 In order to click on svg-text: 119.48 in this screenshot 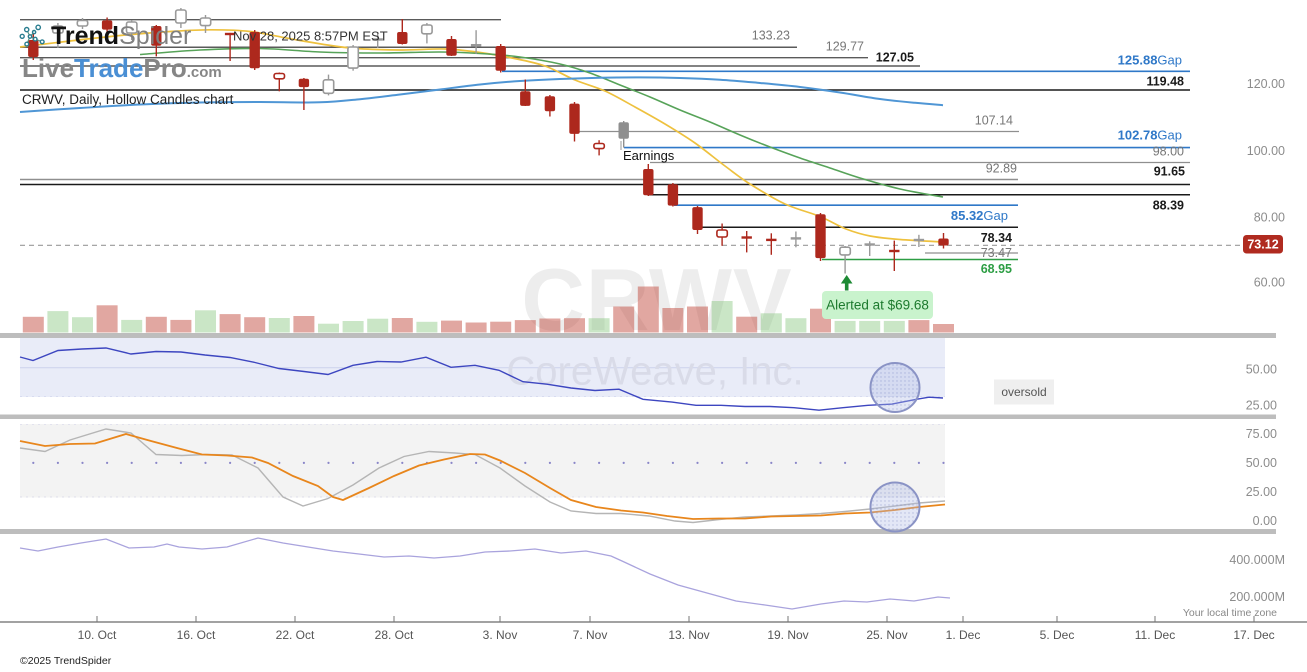, I will do `click(1165, 82)`.